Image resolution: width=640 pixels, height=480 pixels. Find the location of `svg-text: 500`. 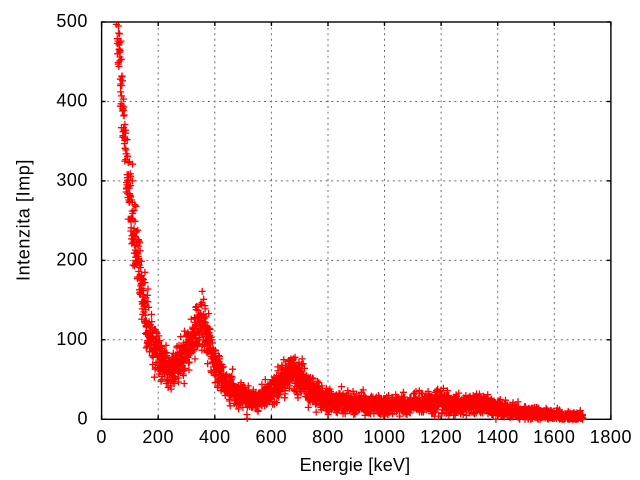

svg-text: 500 is located at coordinates (72, 21).